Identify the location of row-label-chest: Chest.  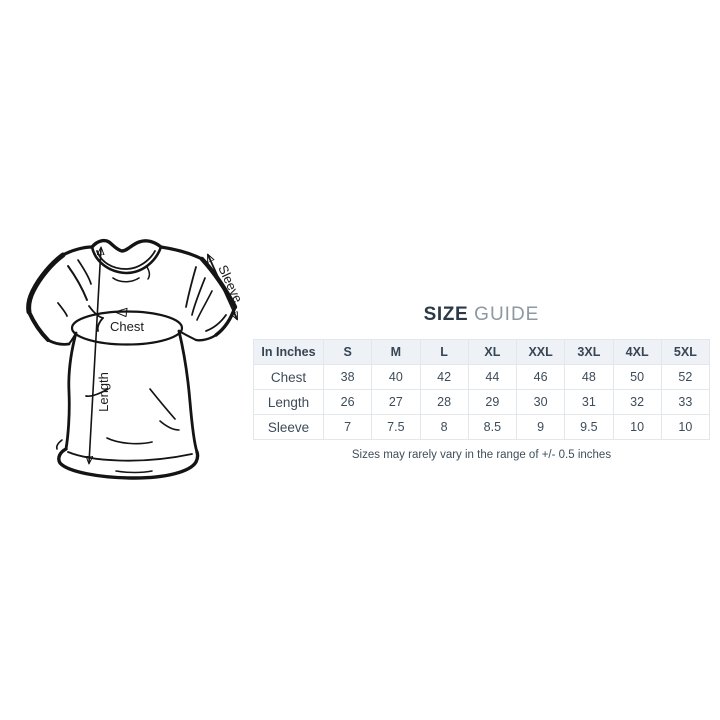
(288, 377).